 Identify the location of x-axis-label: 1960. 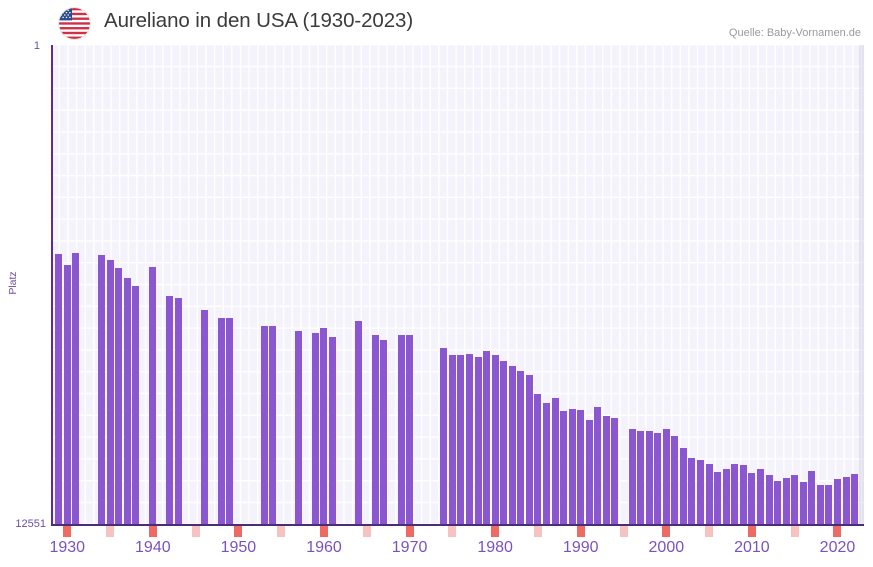
(324, 547).